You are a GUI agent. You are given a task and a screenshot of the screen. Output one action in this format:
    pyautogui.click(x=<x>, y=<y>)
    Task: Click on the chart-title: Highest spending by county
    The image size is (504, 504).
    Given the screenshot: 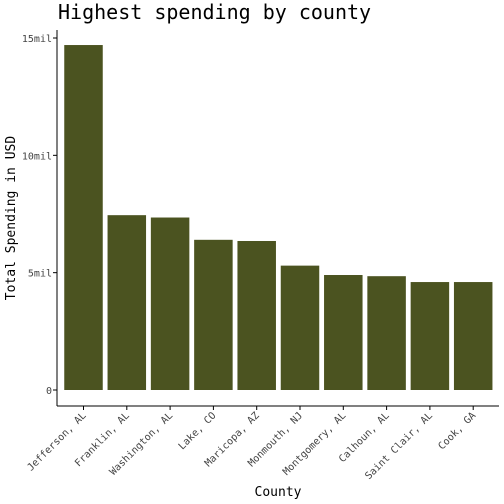 What is the action you would take?
    pyautogui.click(x=214, y=12)
    